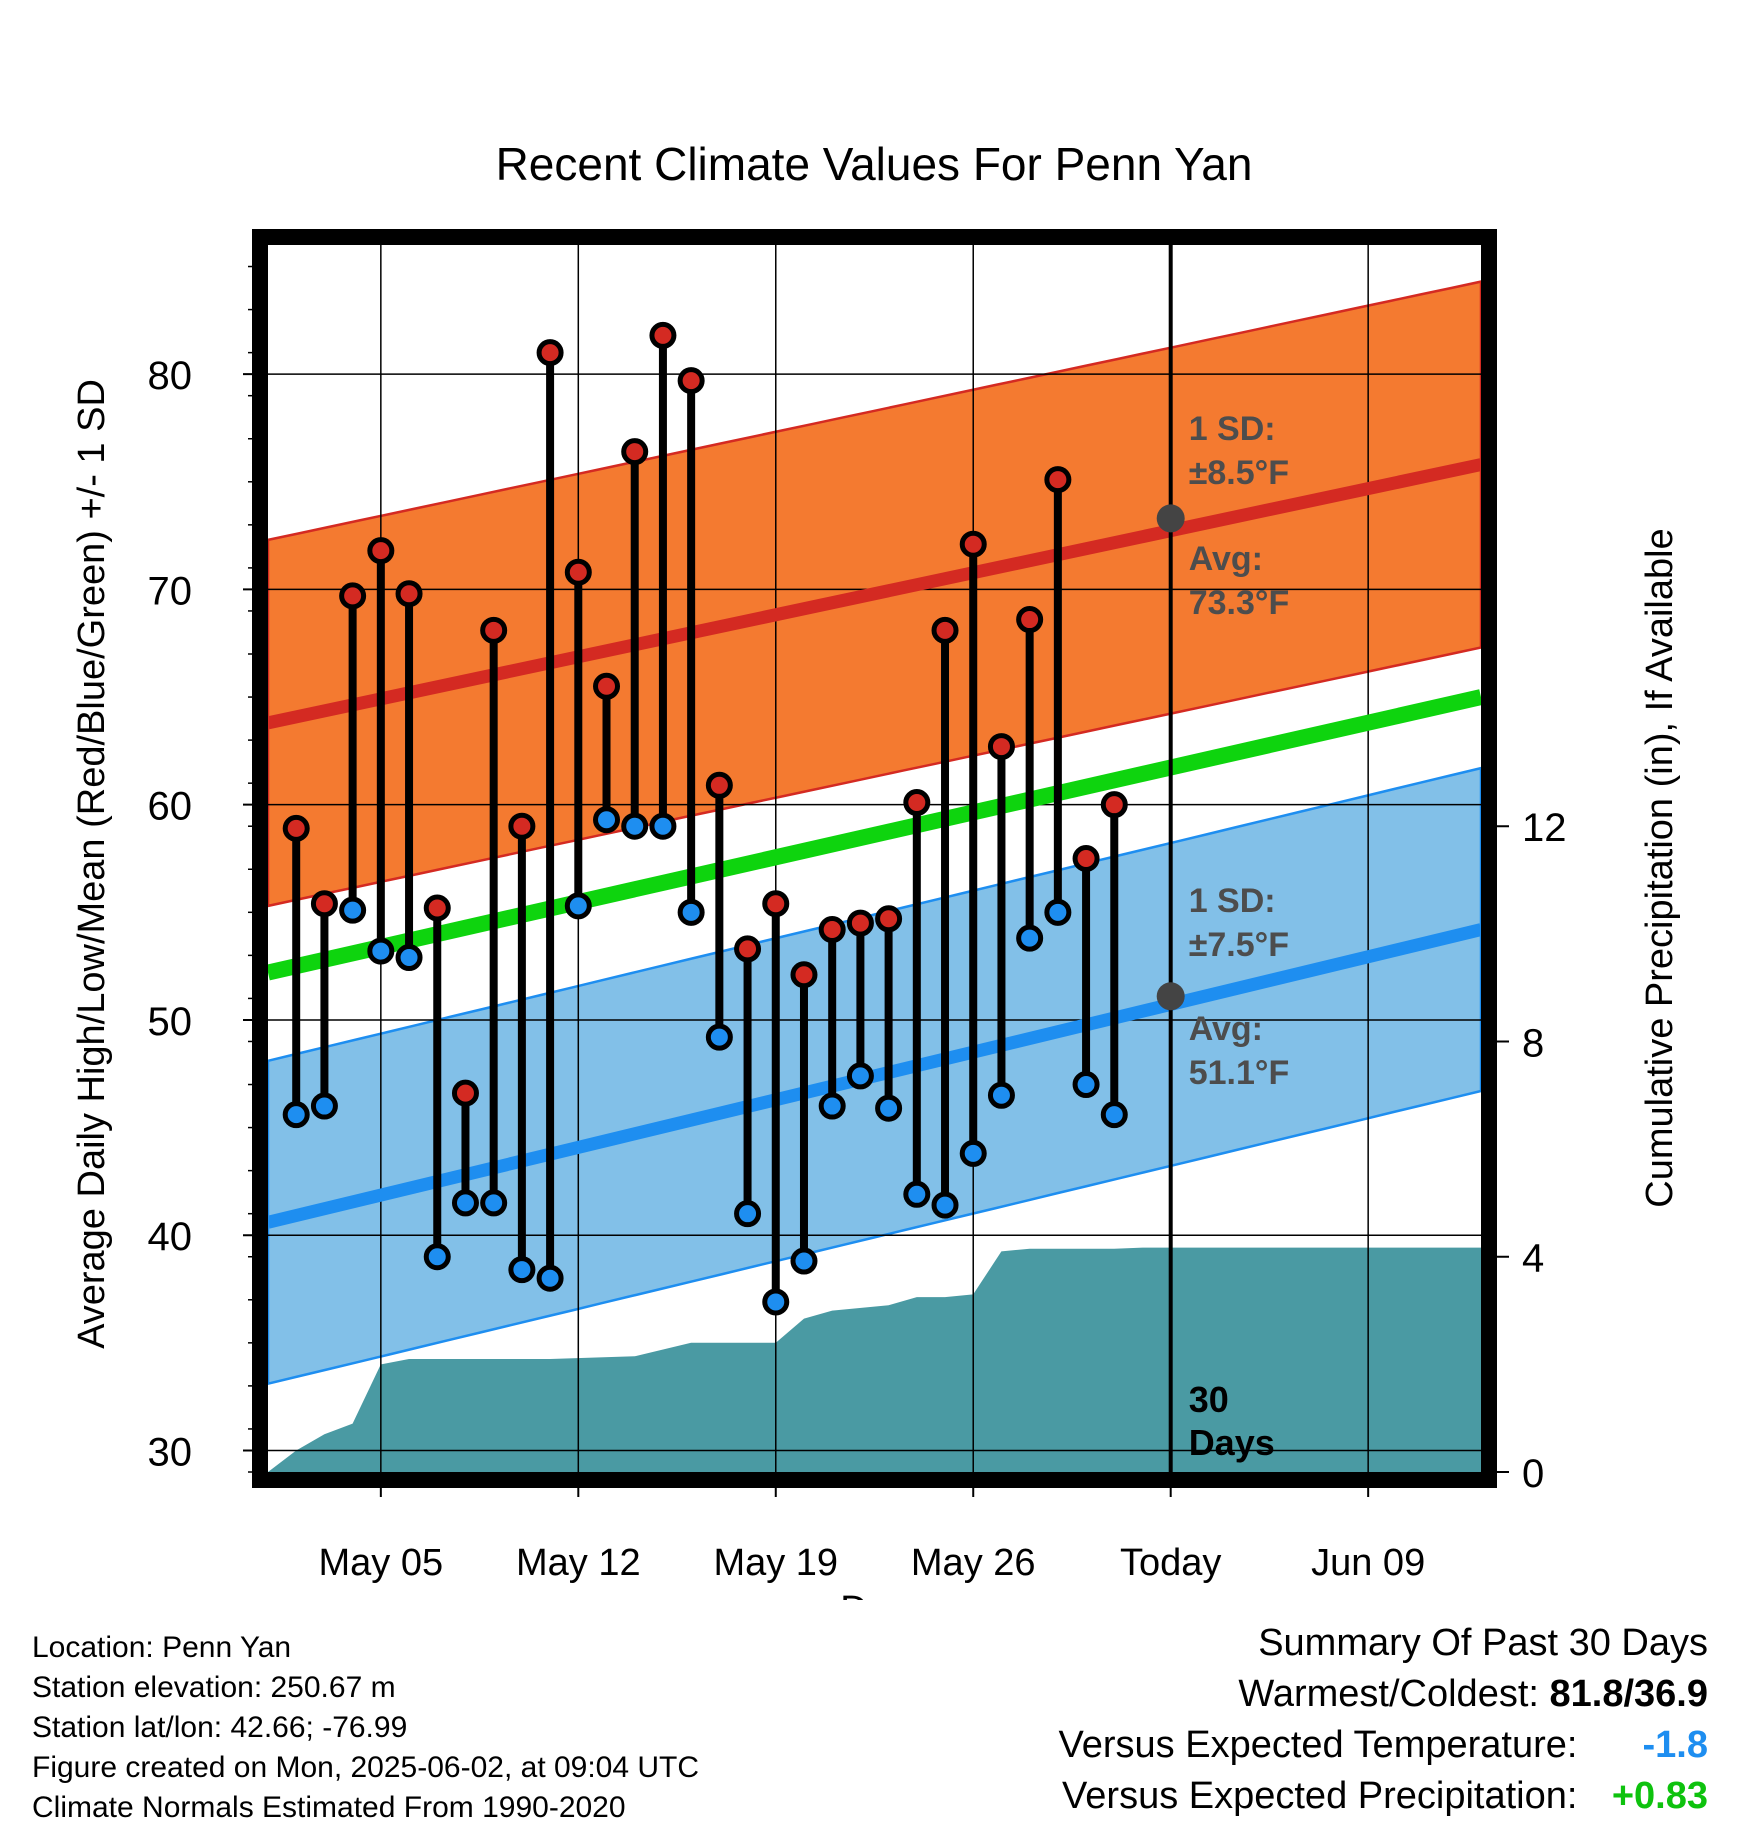 The height and width of the screenshot is (1828, 1748). I want to click on y-tick-label: 40, so click(170, 1237).